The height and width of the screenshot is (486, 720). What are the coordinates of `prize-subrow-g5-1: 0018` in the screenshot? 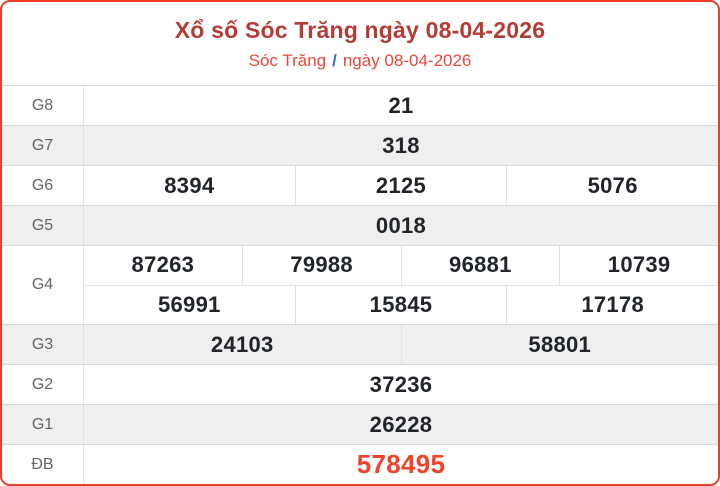 It's located at (401, 225).